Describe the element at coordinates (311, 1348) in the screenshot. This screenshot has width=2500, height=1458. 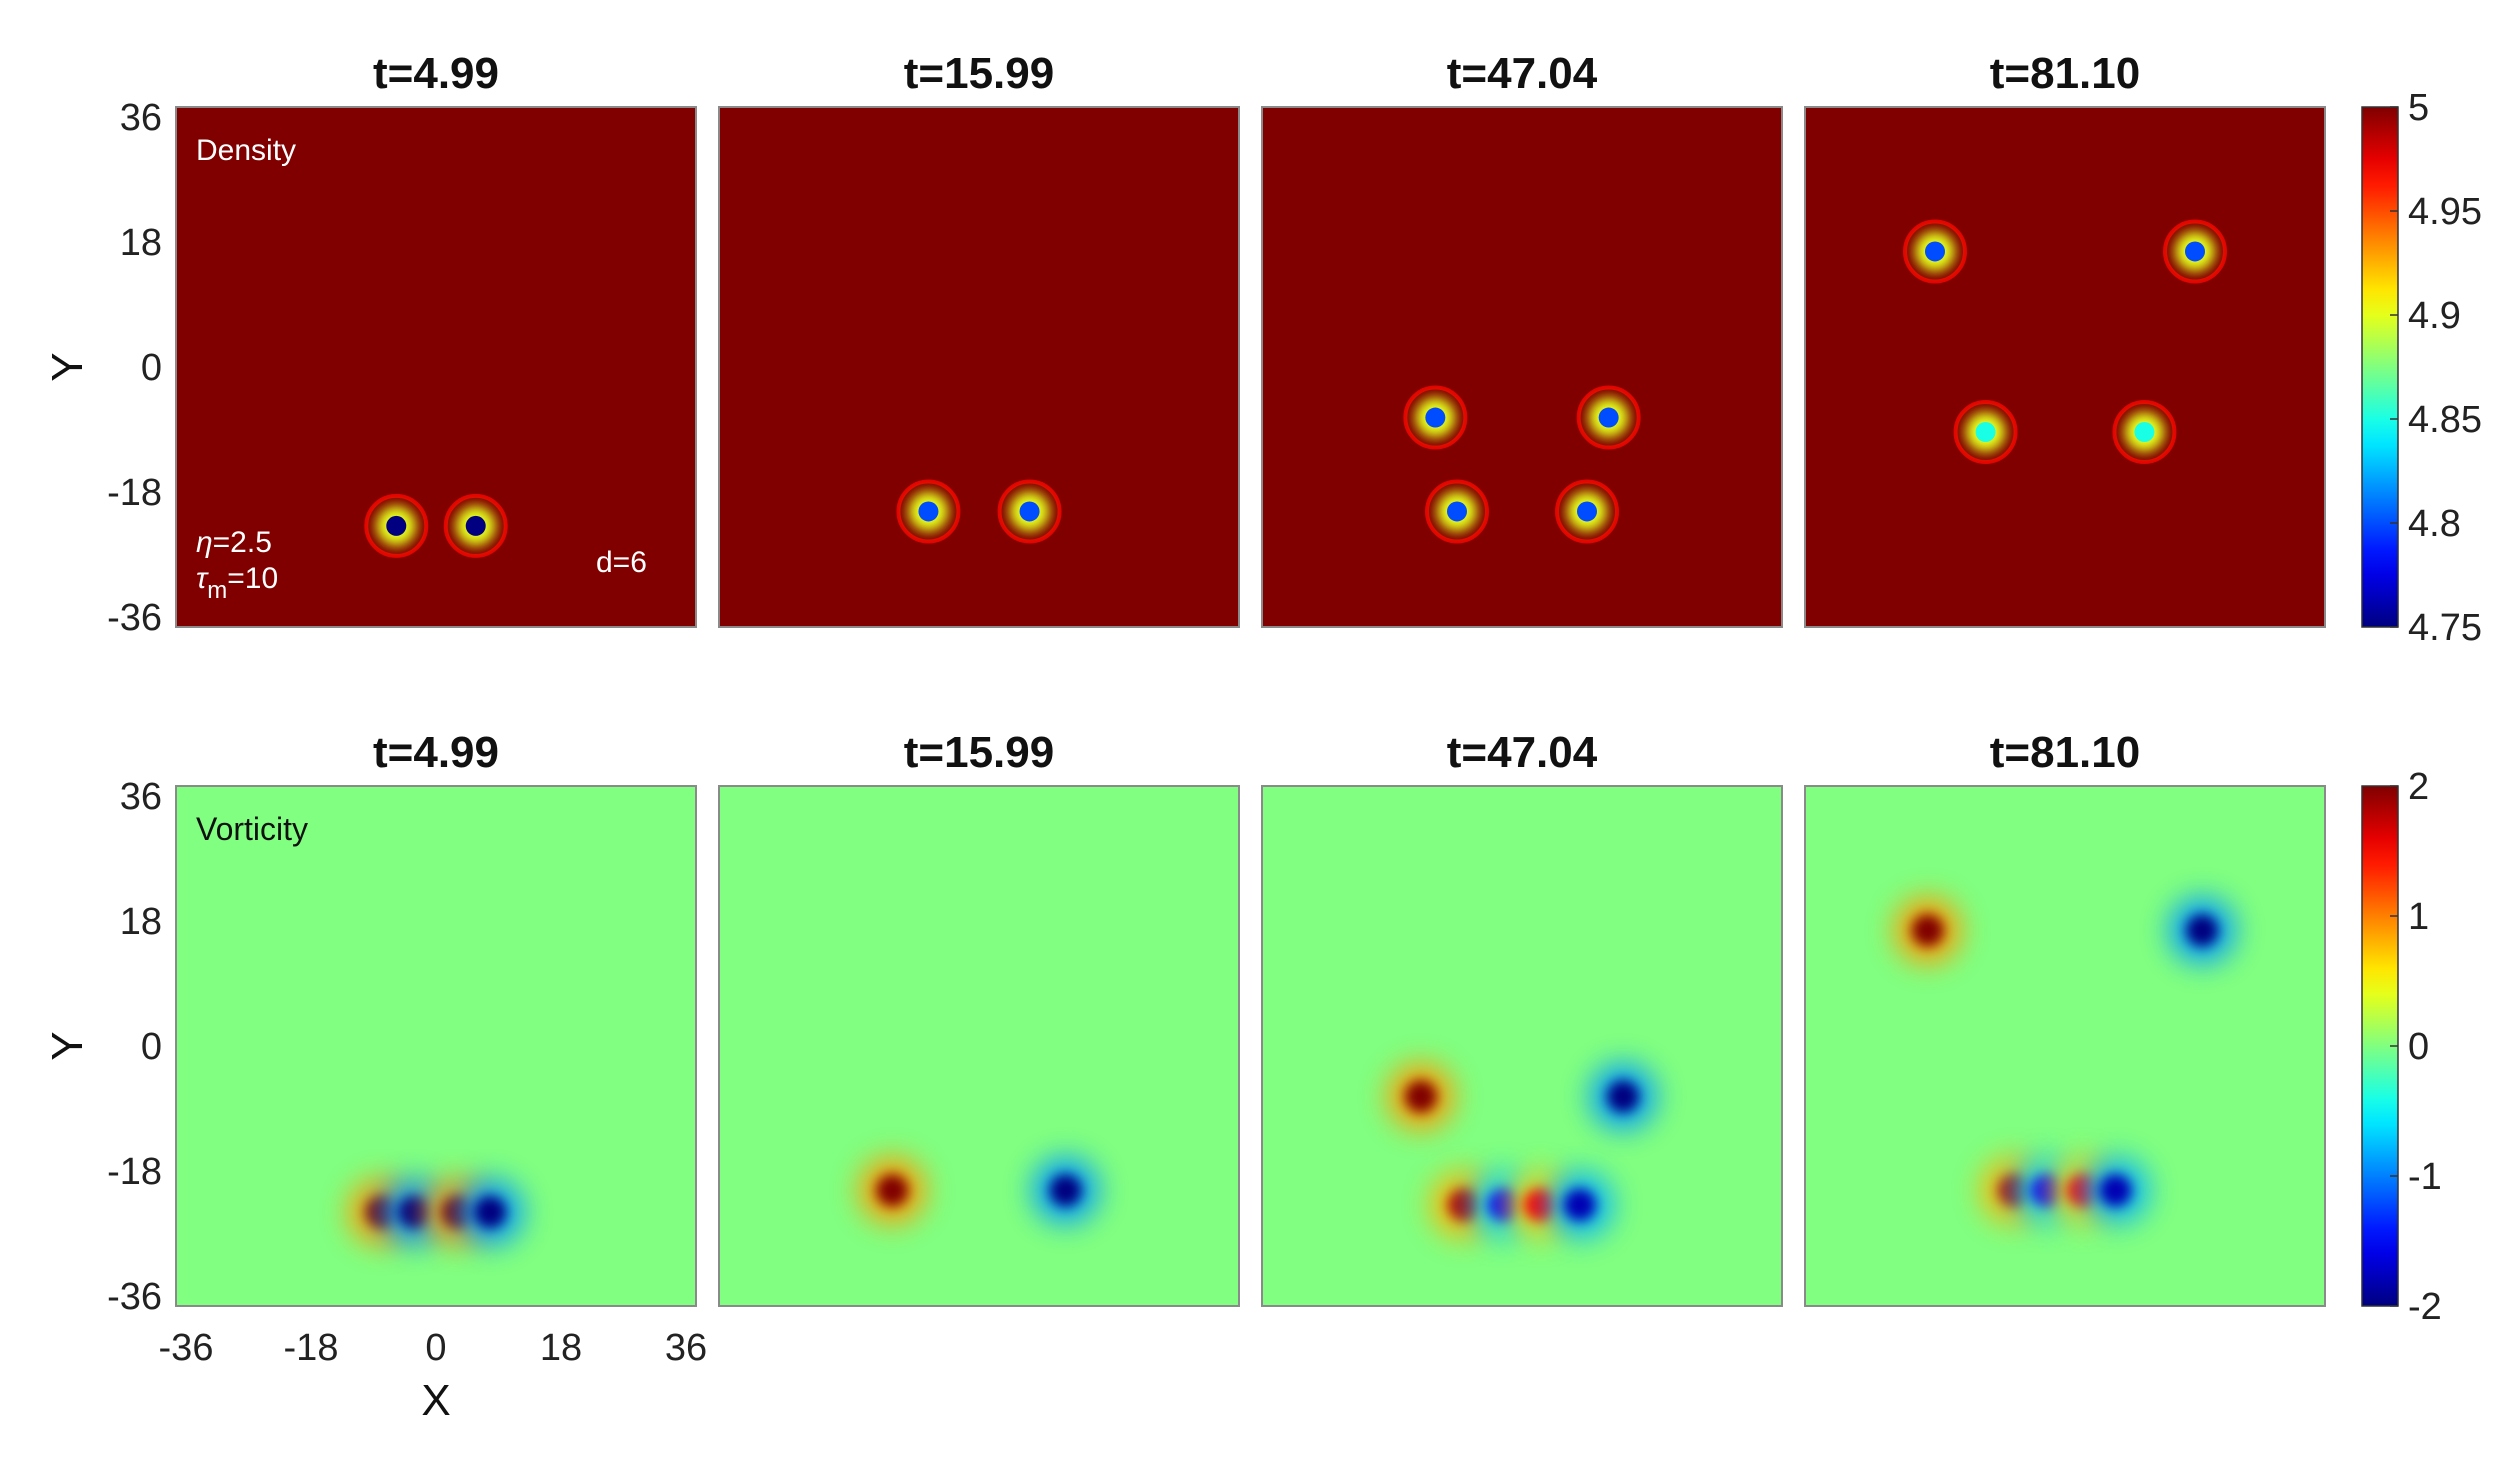
I see `x-tick-label: -18` at that location.